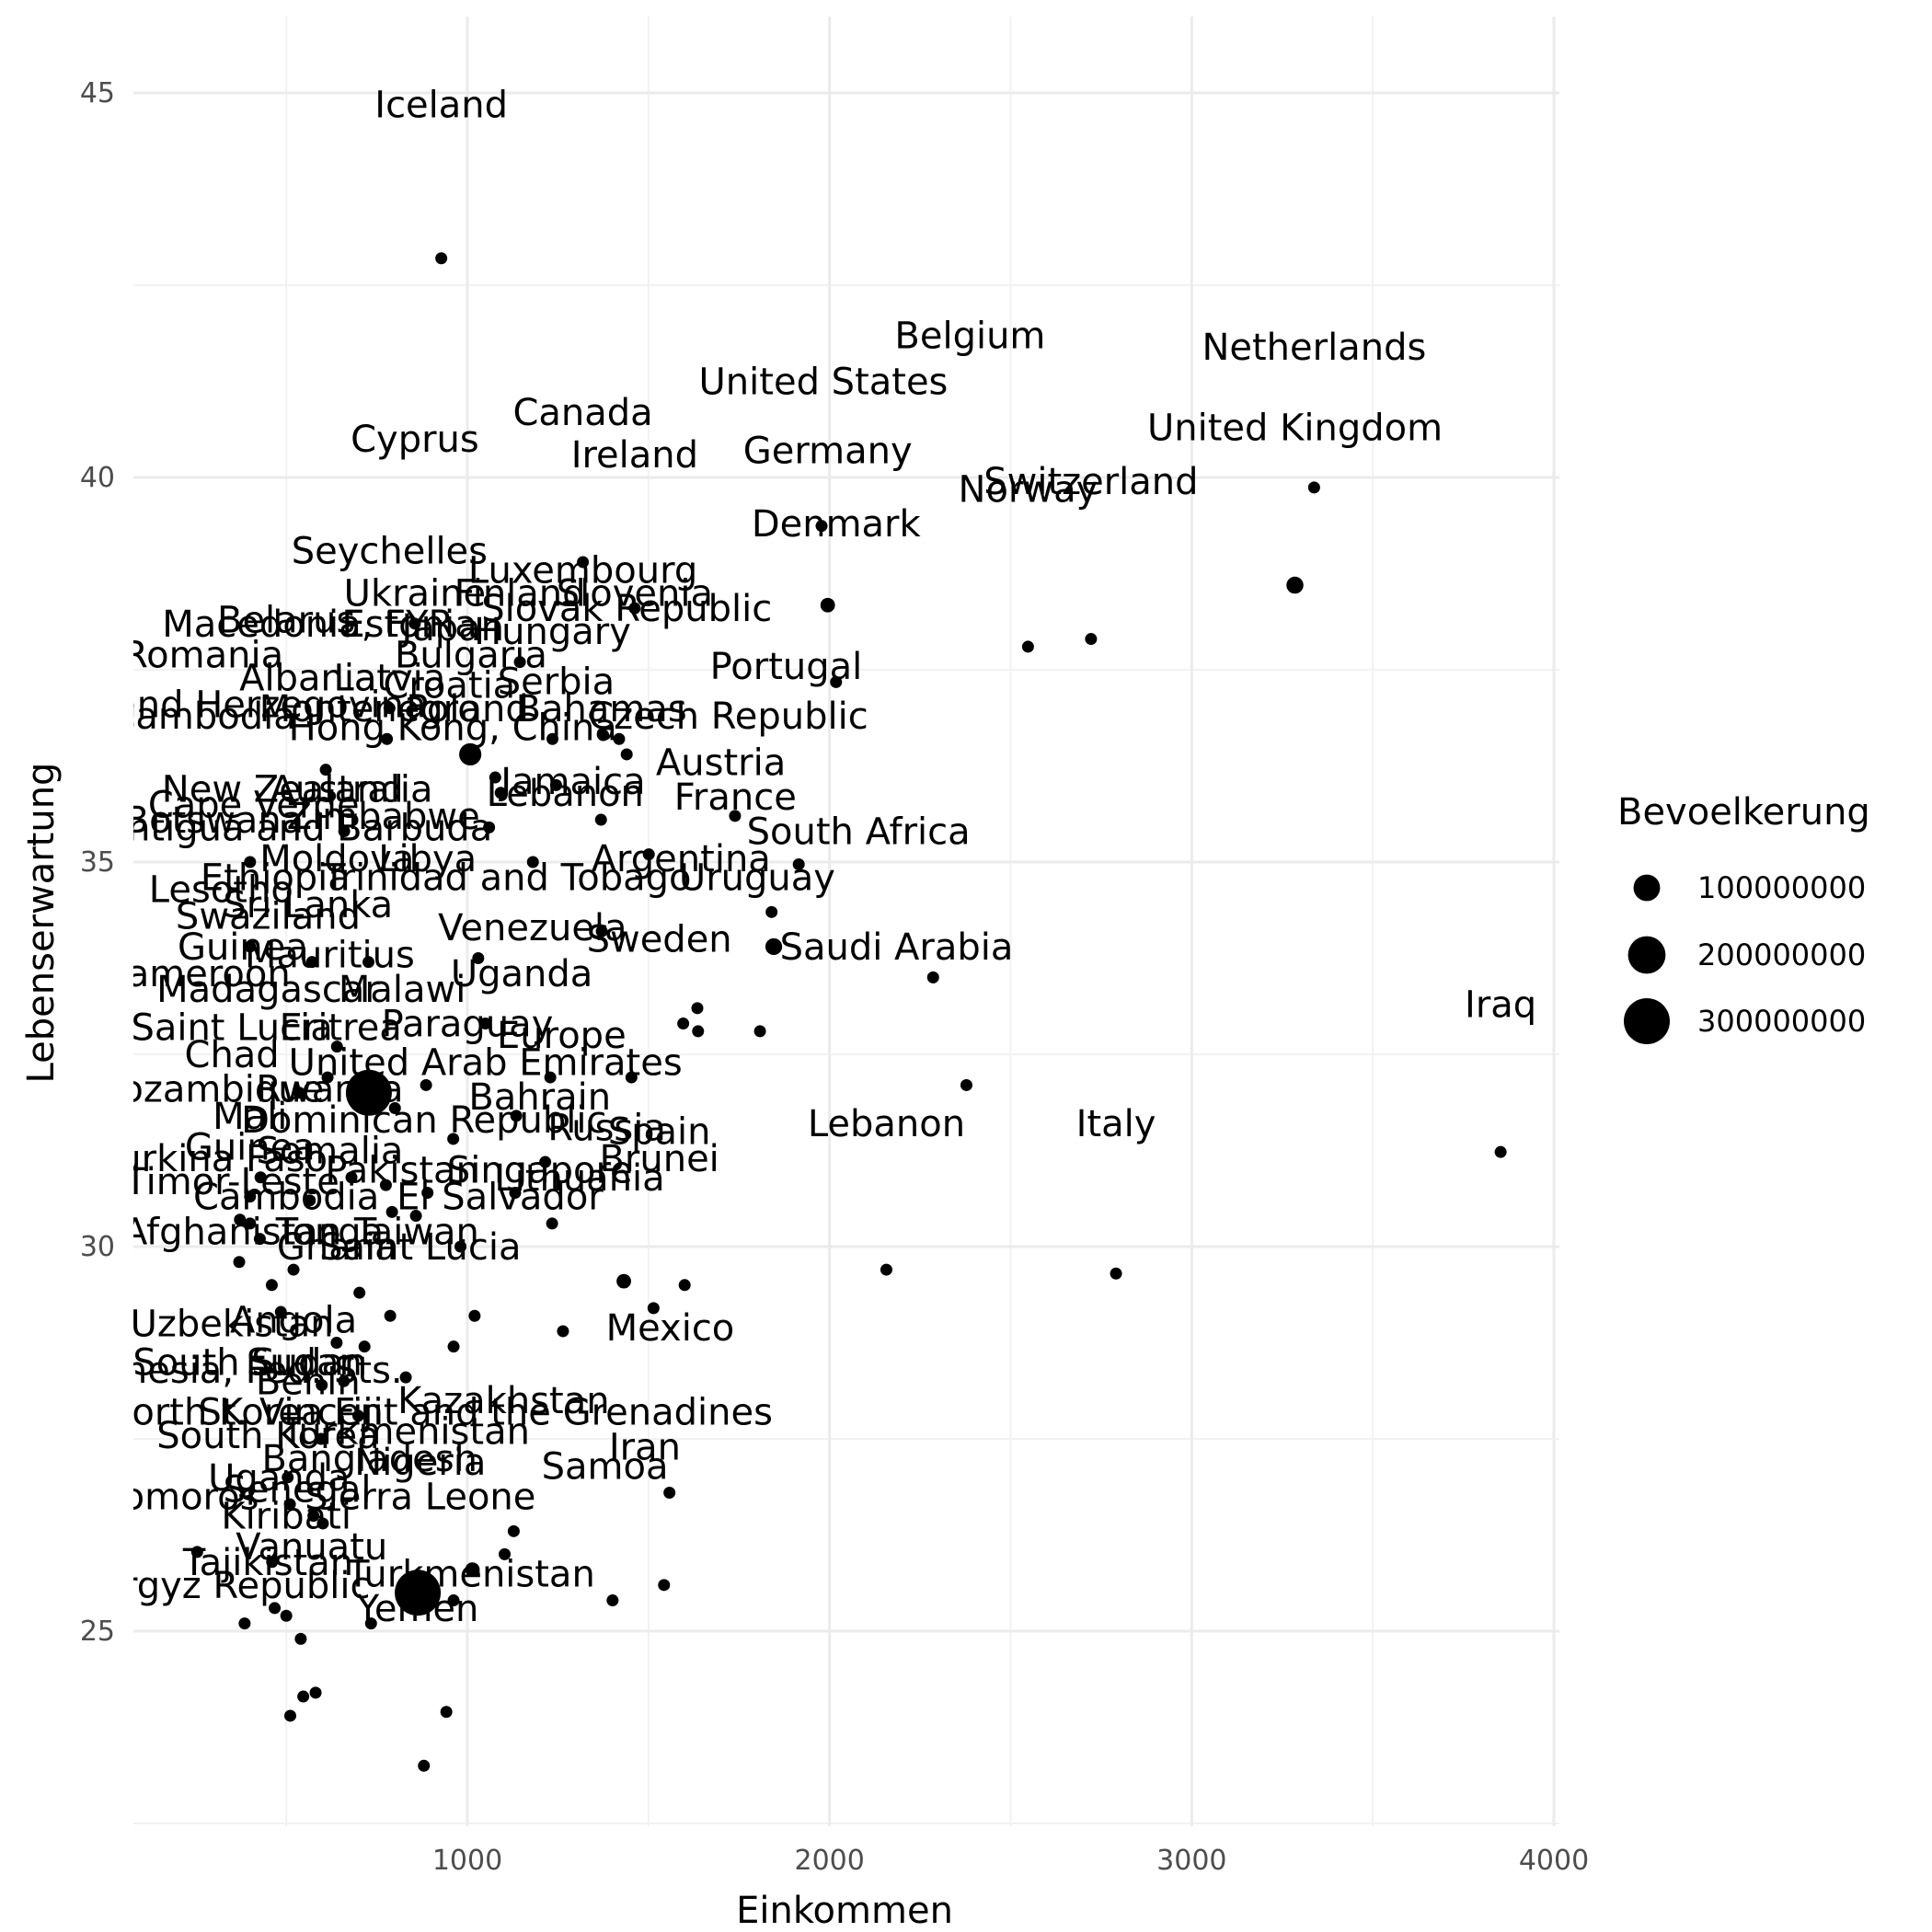 This screenshot has width=1932, height=1932. I want to click on point-label: Latvia, so click(389, 678).